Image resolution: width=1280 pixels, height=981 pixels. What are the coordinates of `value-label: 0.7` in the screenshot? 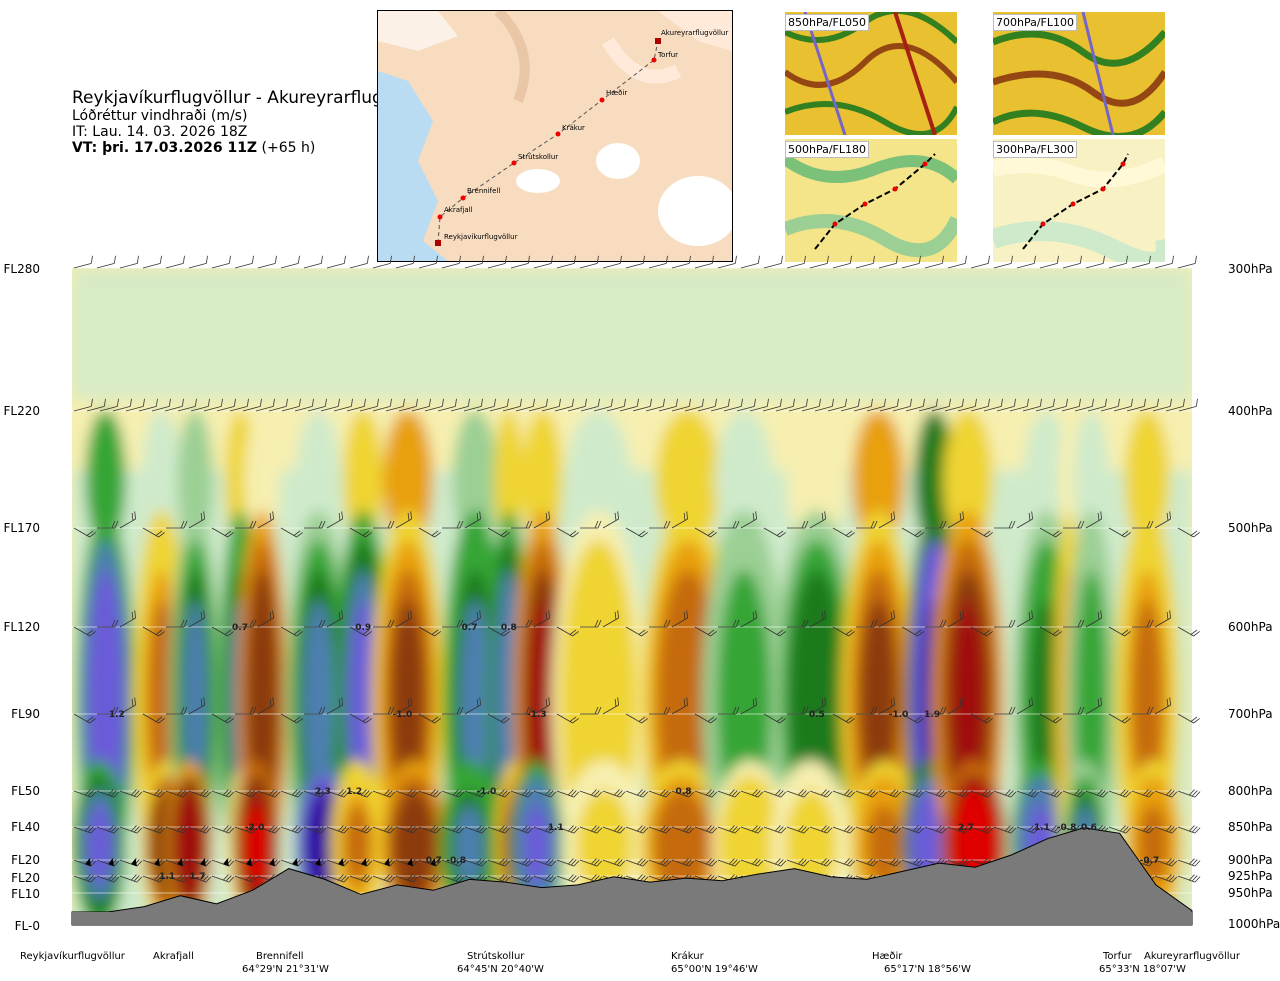 It's located at (434, 861).